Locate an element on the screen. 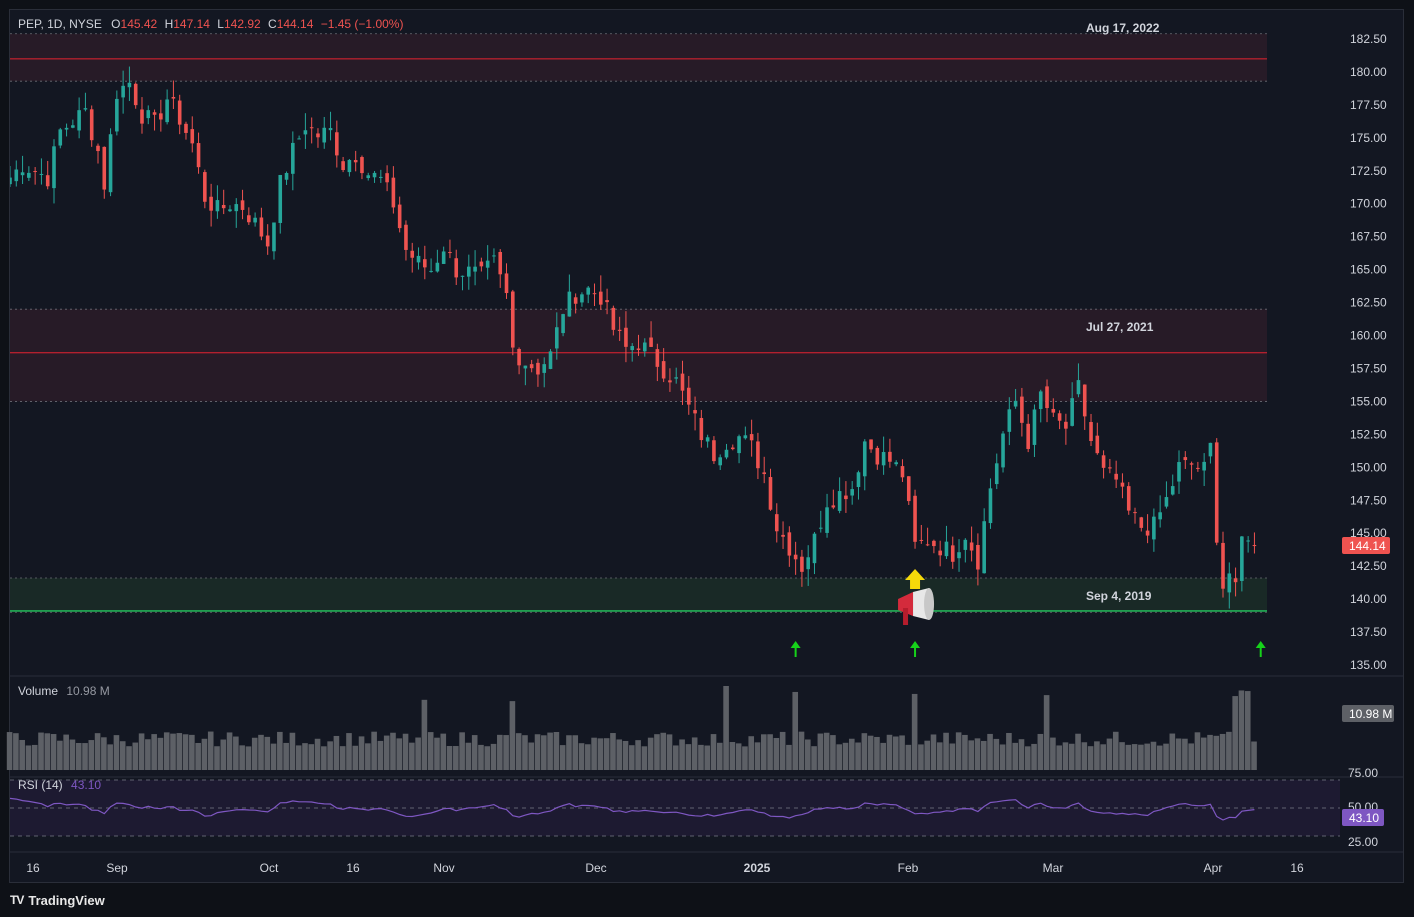 Image resolution: width=1414 pixels, height=917 pixels. megaphone-icon is located at coordinates (916, 606).